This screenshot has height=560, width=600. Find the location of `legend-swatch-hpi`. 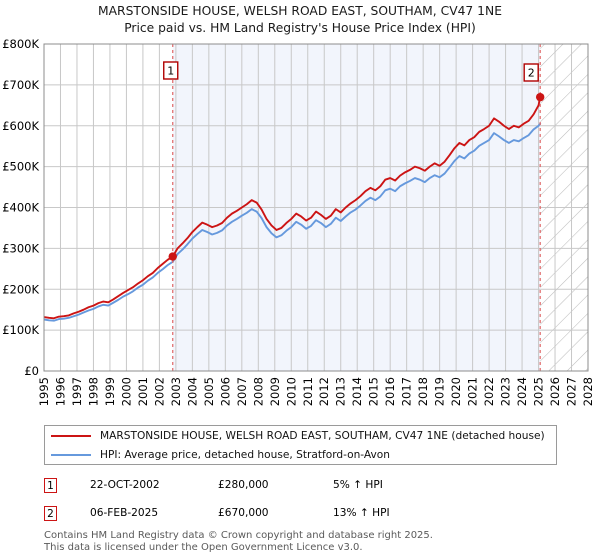

legend-swatch-hpi is located at coordinates (71, 454).